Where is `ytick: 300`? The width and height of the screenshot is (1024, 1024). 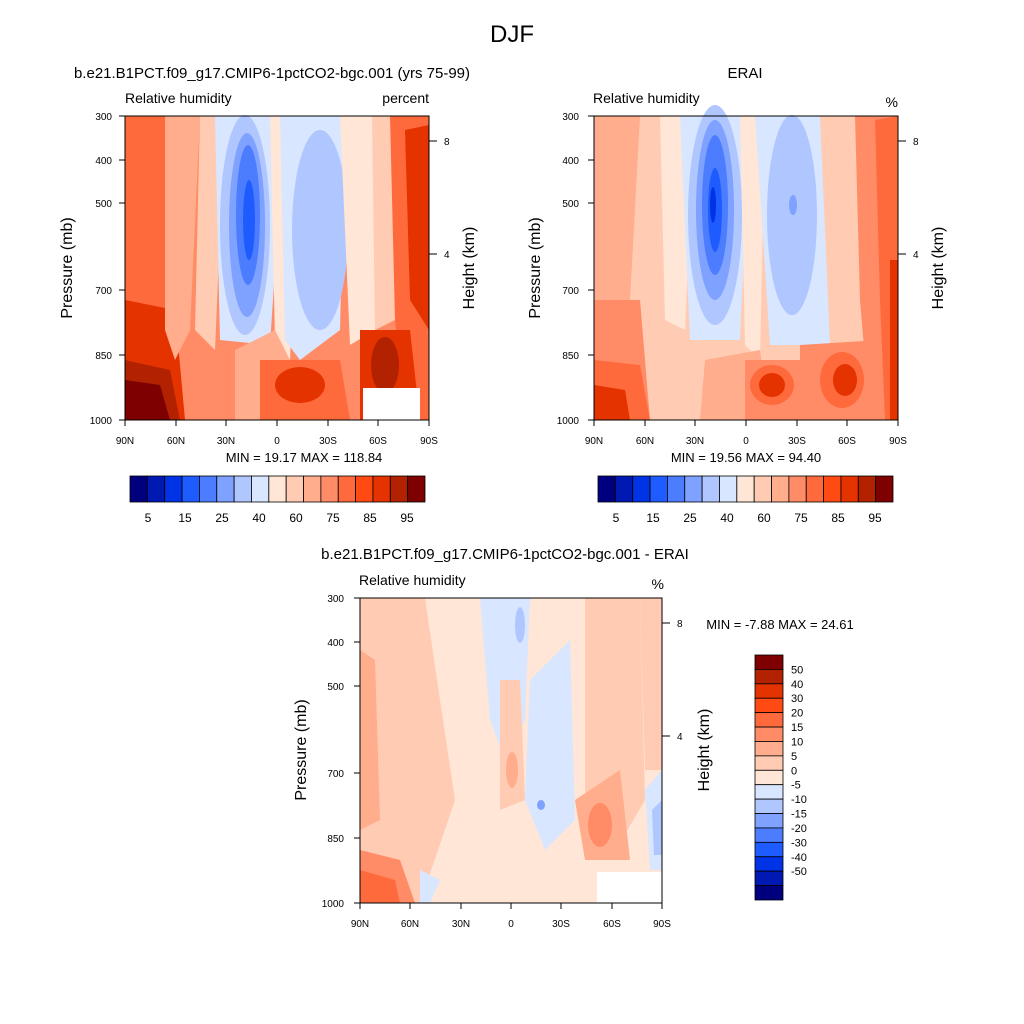
ytick: 300 is located at coordinates (103, 117).